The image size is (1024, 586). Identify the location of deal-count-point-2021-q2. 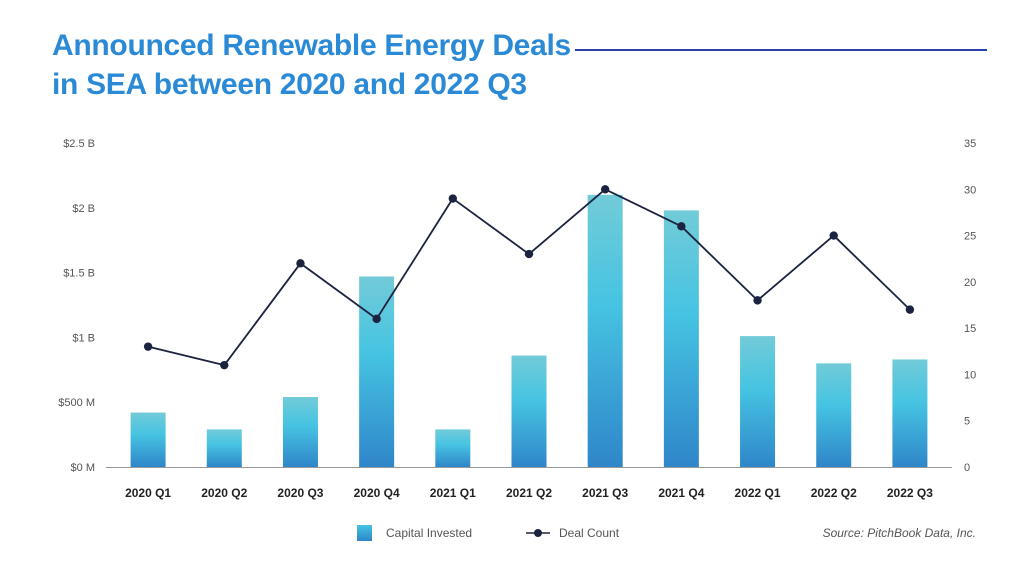
(529, 254).